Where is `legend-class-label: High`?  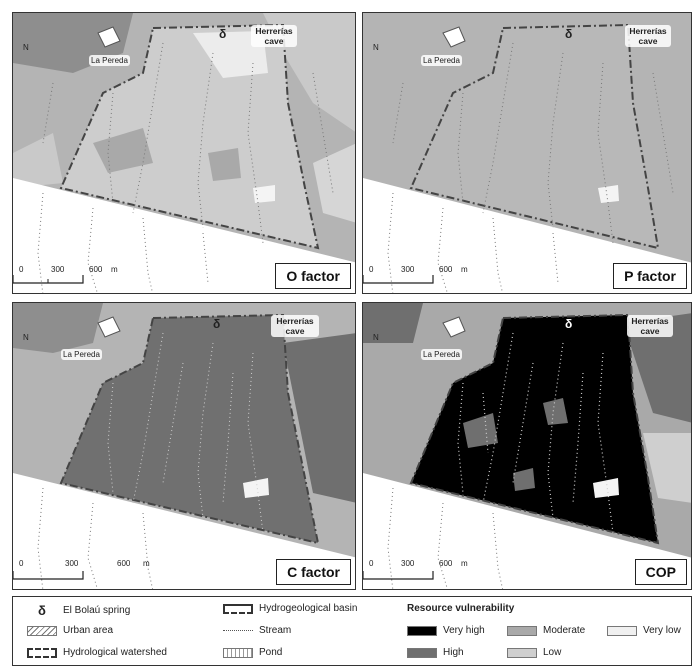
legend-class-label: High is located at coordinates (453, 652).